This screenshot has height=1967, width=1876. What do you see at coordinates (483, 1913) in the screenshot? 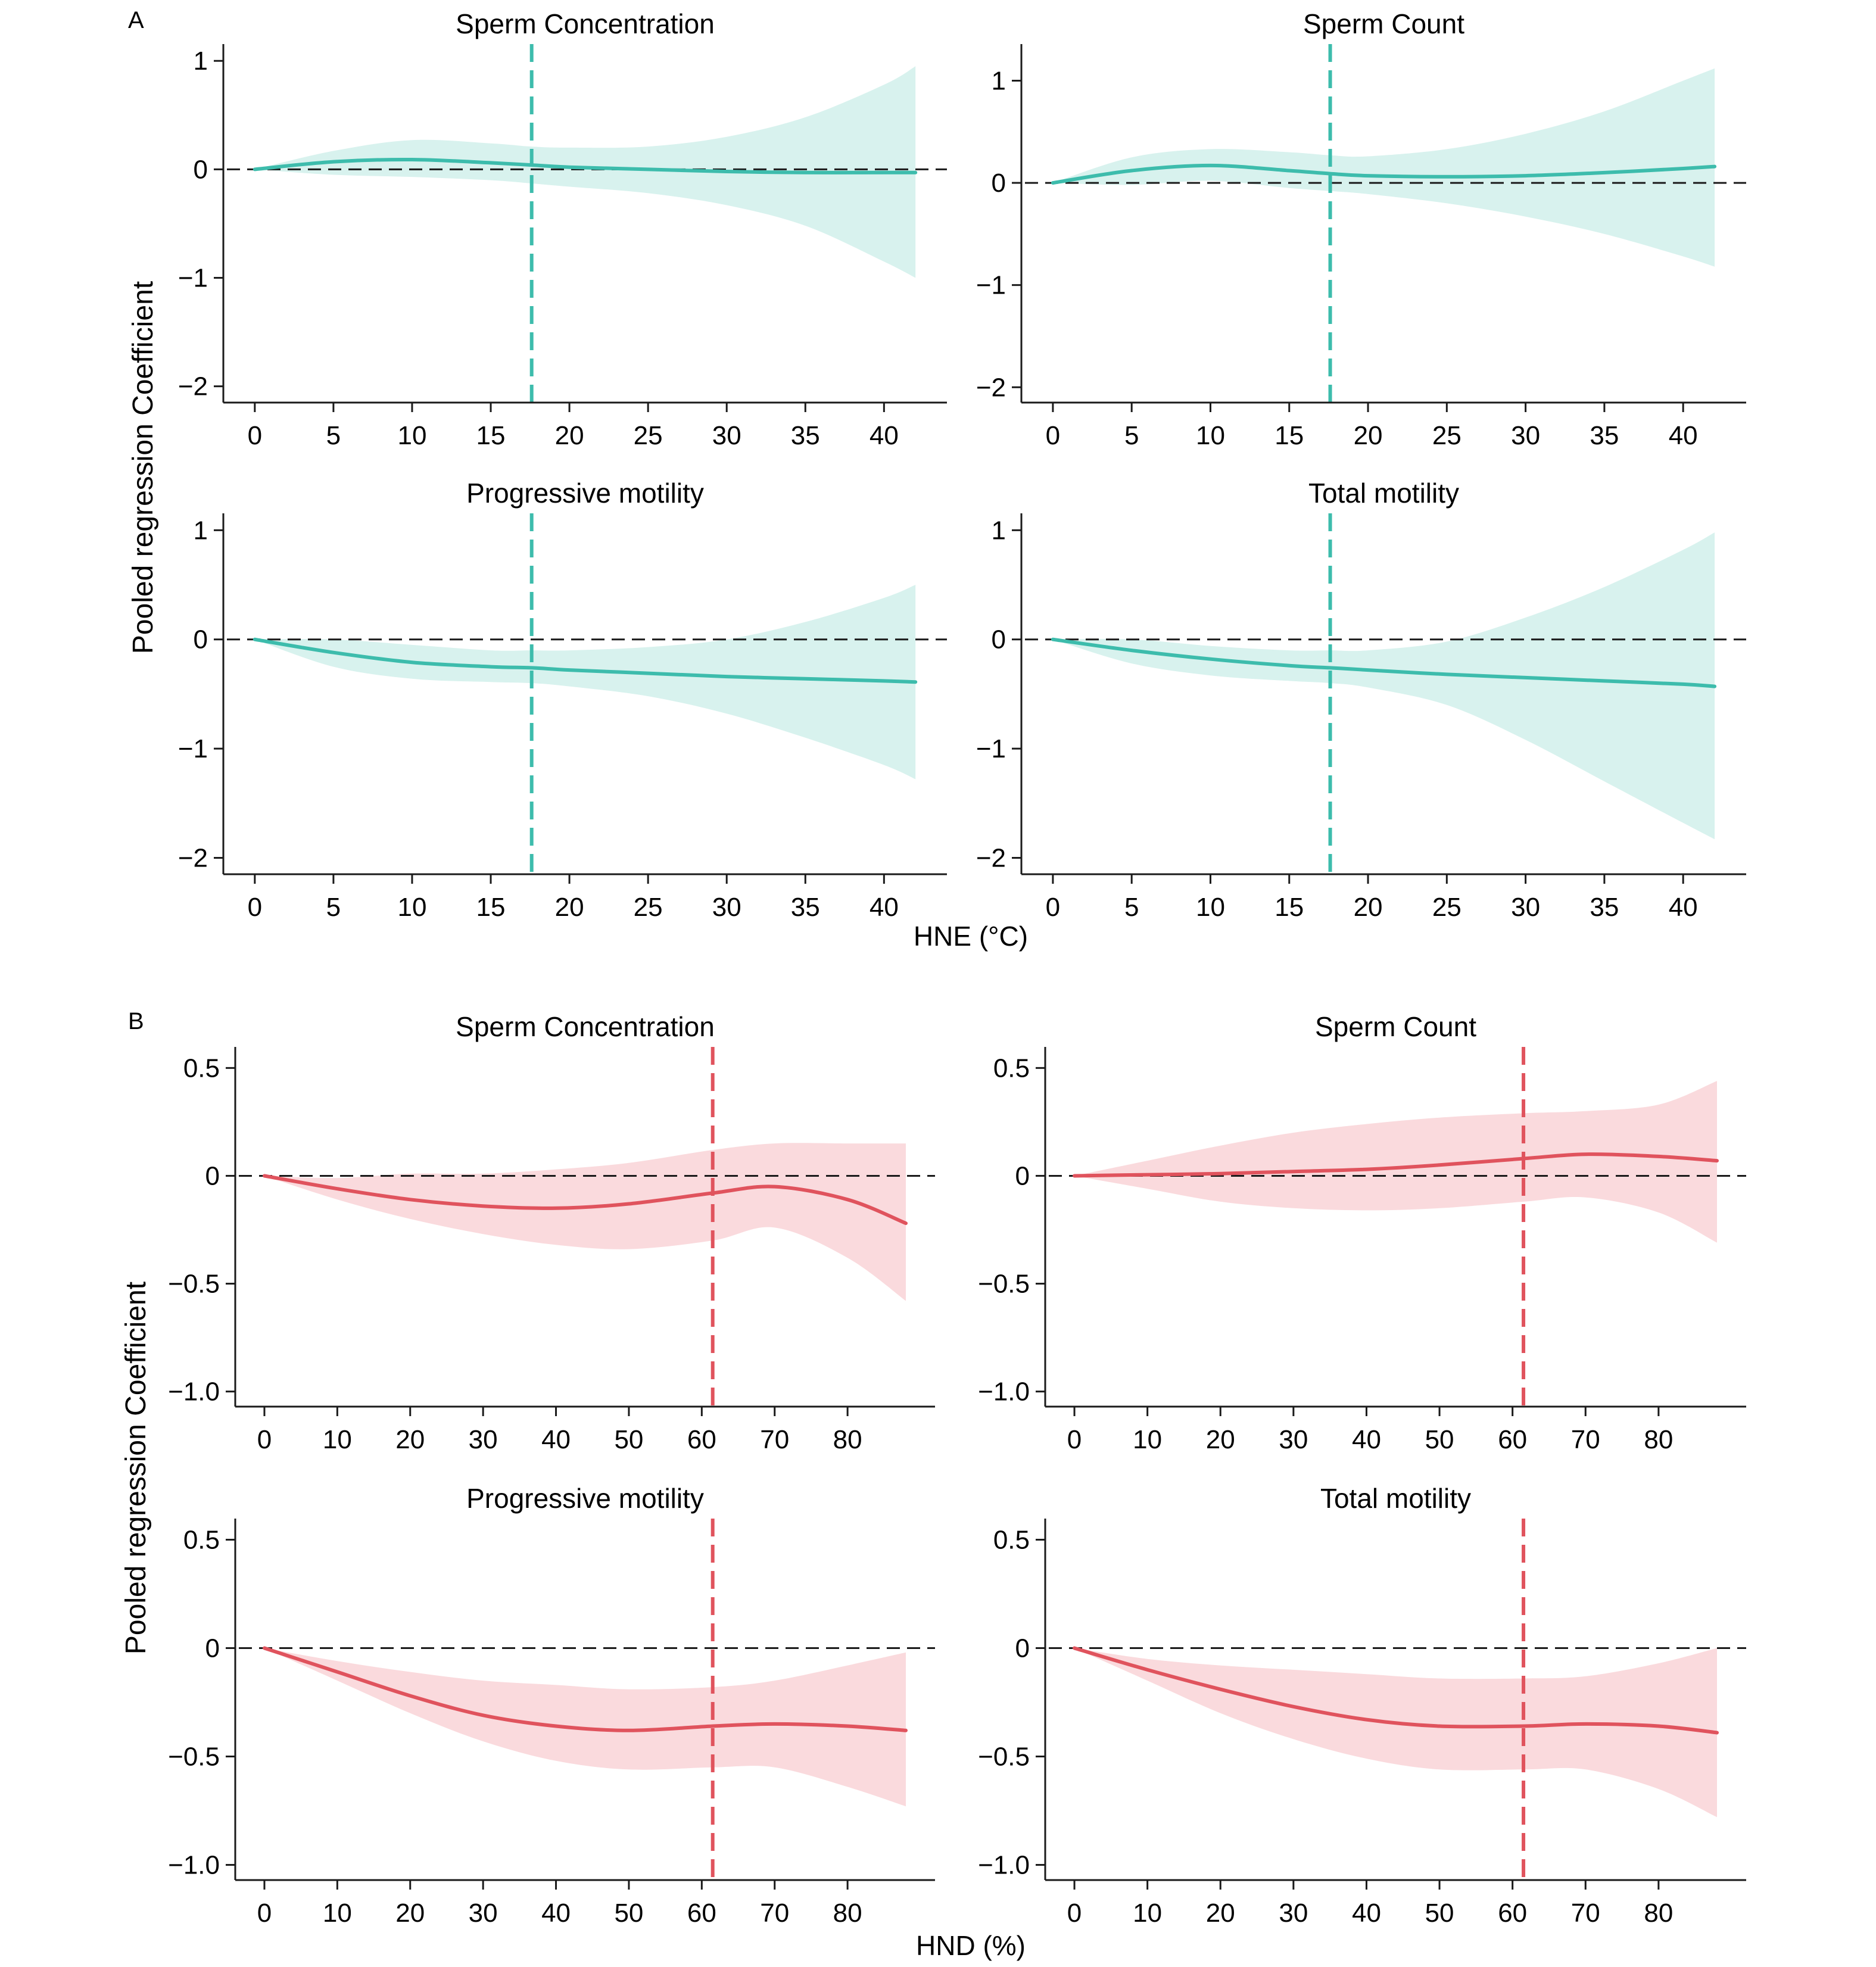
I see `panel-b-progressive-motility-x-tick-label-30: 30` at bounding box center [483, 1913].